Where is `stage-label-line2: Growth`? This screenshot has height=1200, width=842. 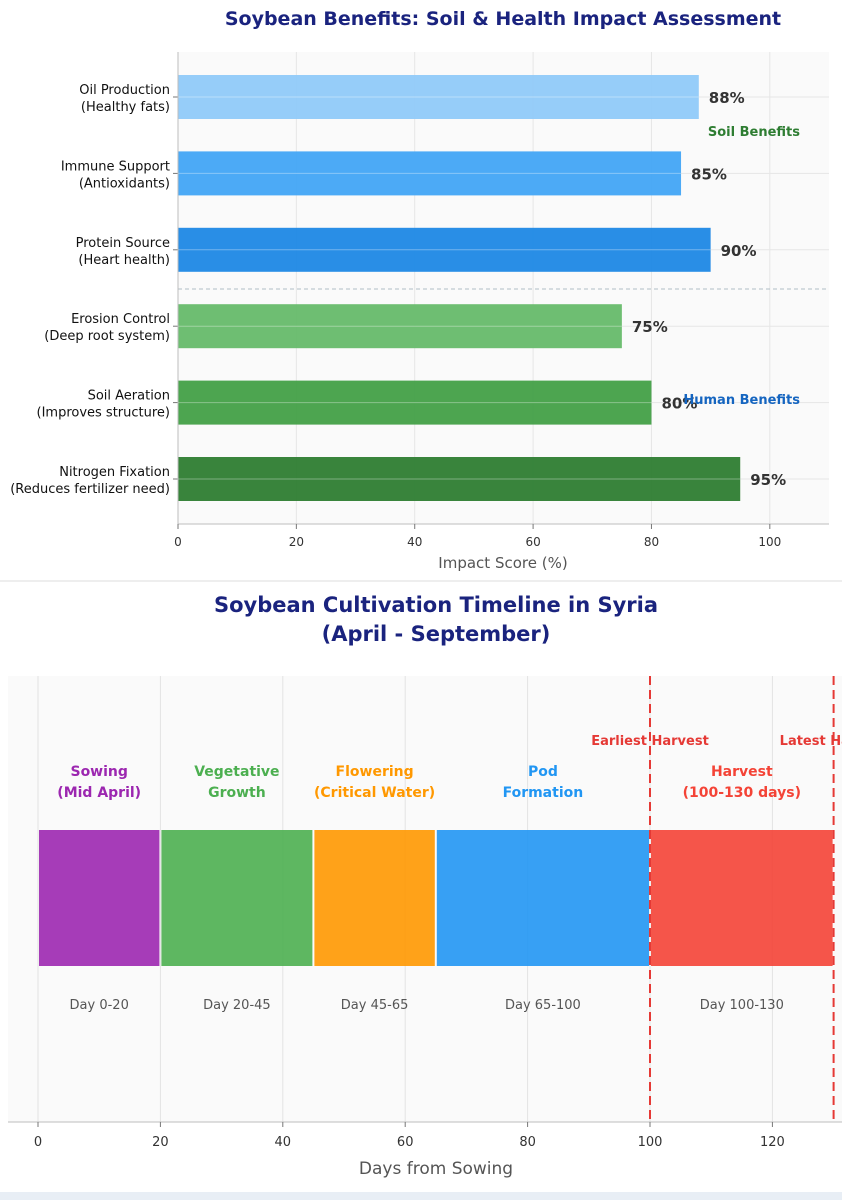 stage-label-line2: Growth is located at coordinates (237, 793).